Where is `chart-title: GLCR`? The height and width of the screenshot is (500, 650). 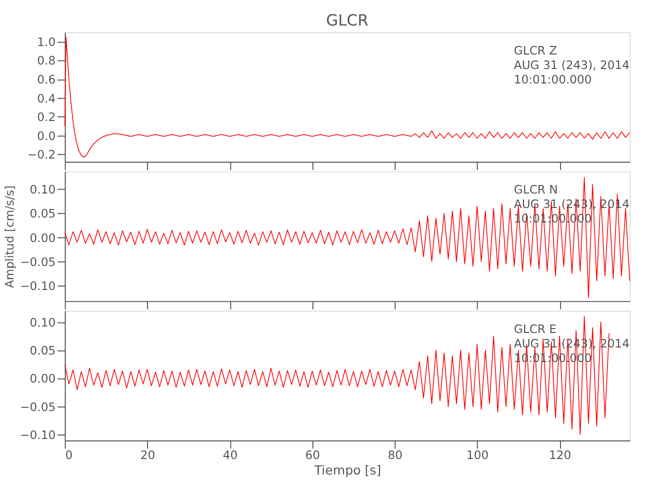
chart-title: GLCR is located at coordinates (347, 20).